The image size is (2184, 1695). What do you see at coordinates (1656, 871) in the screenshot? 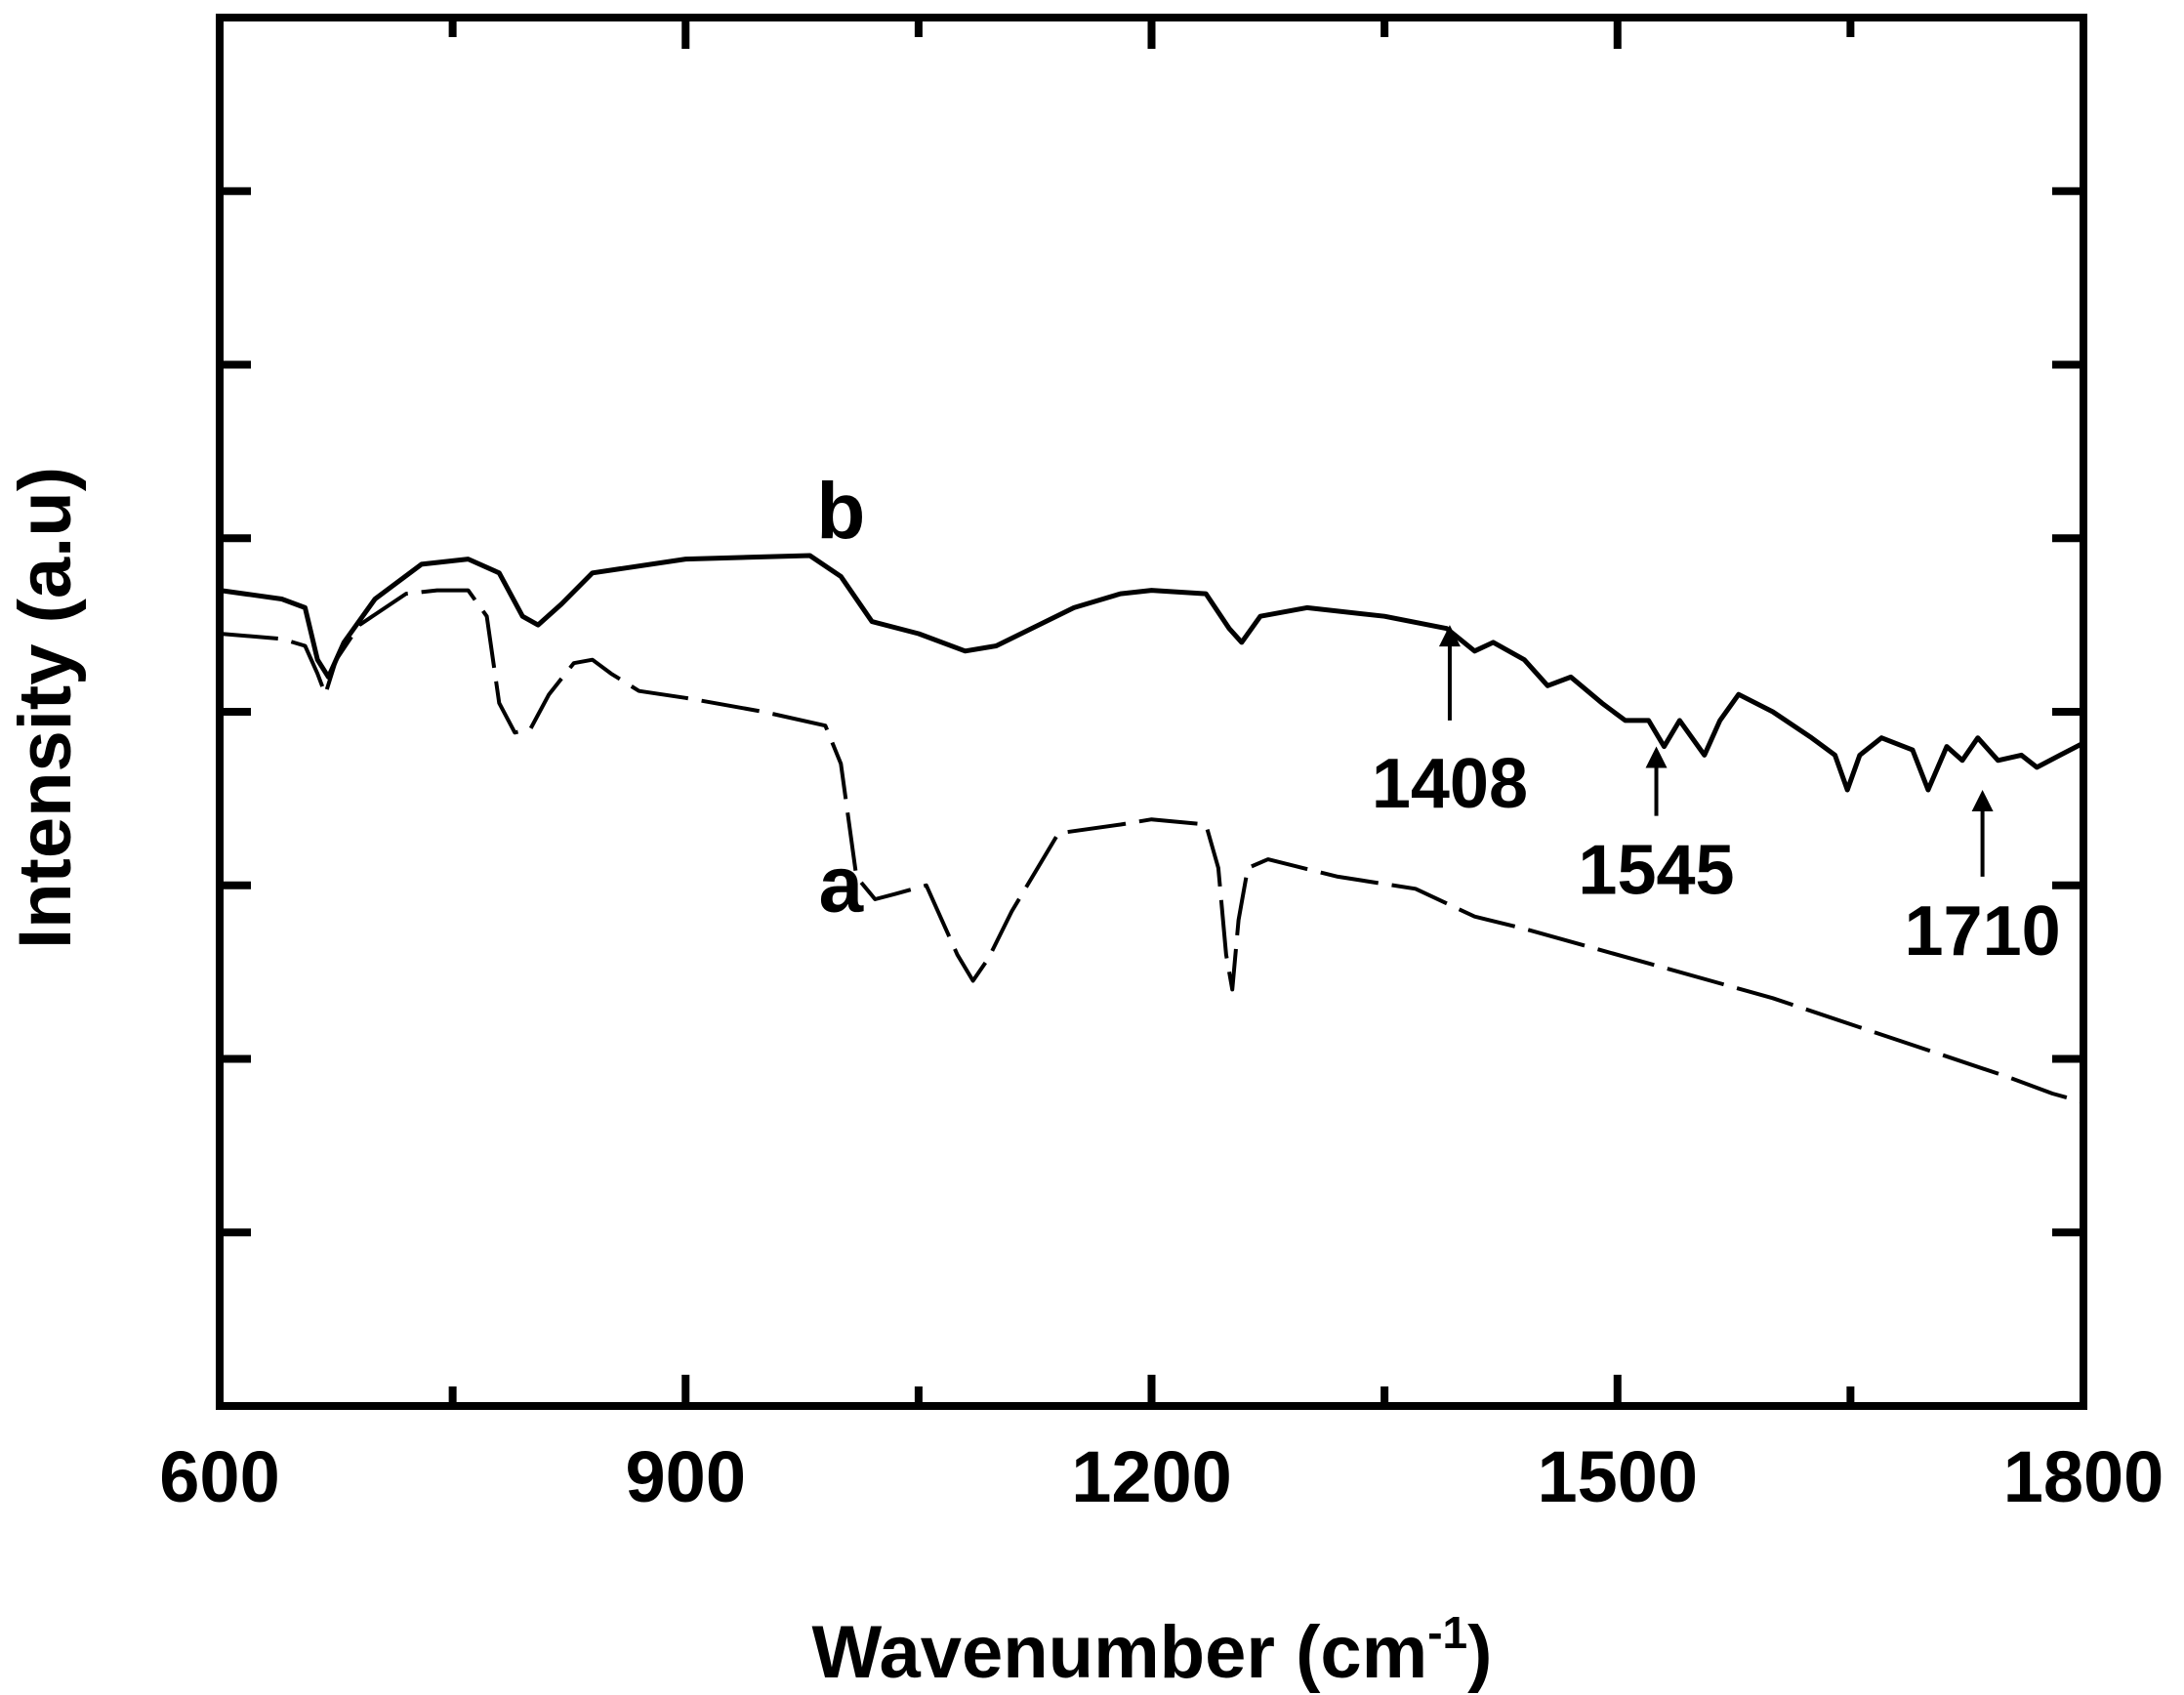
I see `annotation-label: 1545` at bounding box center [1656, 871].